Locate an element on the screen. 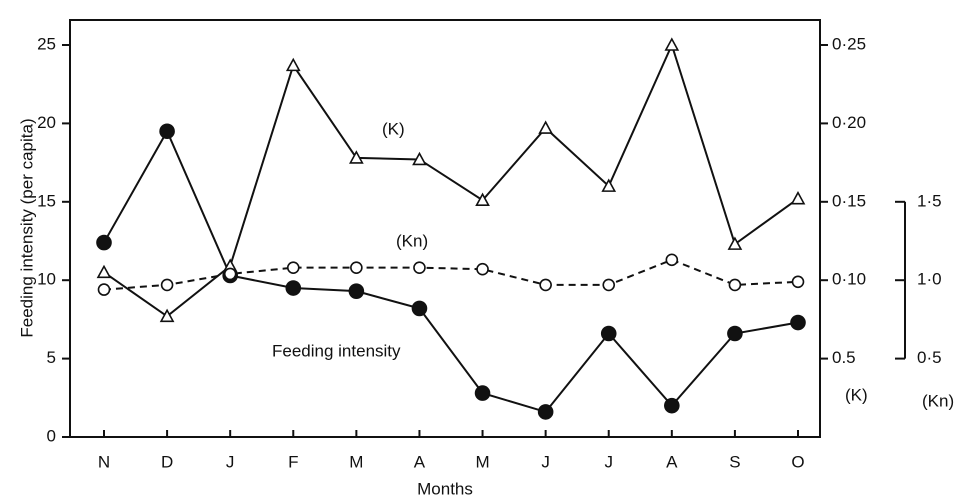 This screenshot has height=500, width=964. y-tick-label: 25 is located at coordinates (46, 43).